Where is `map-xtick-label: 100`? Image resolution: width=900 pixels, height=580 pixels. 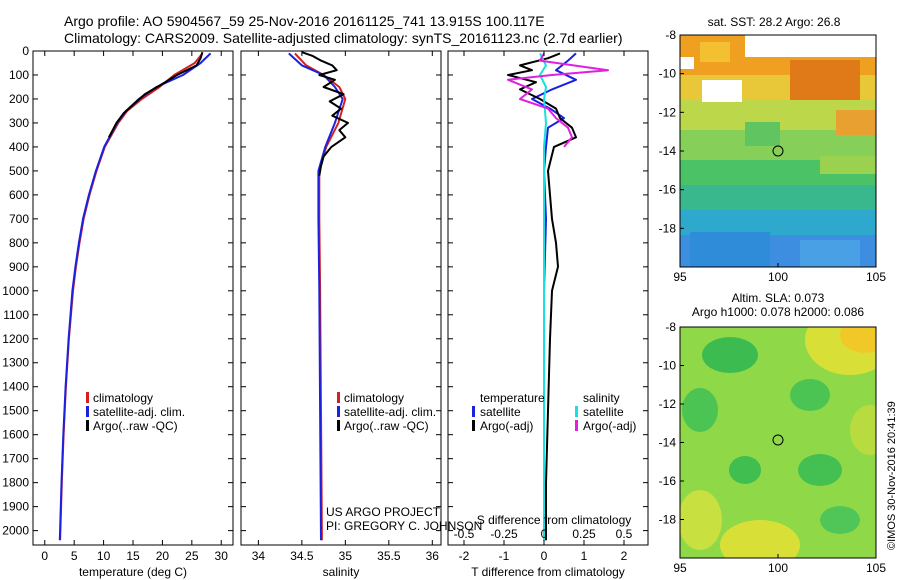 map-xtick-label: 100 is located at coordinates (778, 568).